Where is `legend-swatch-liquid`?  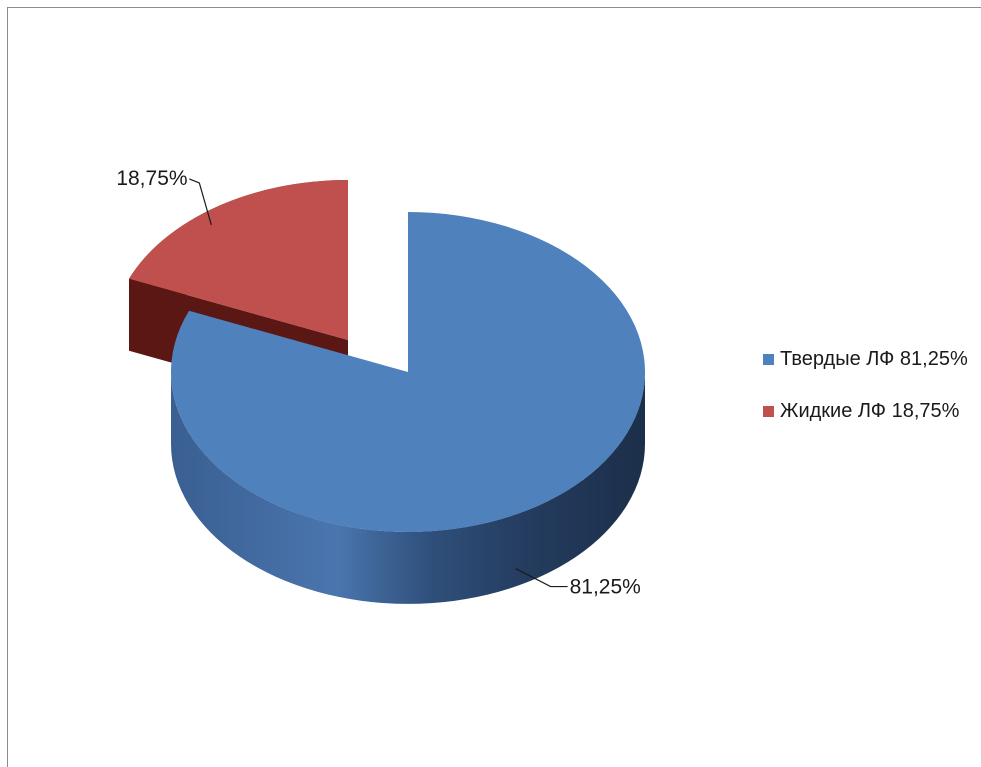
legend-swatch-liquid is located at coordinates (768, 411).